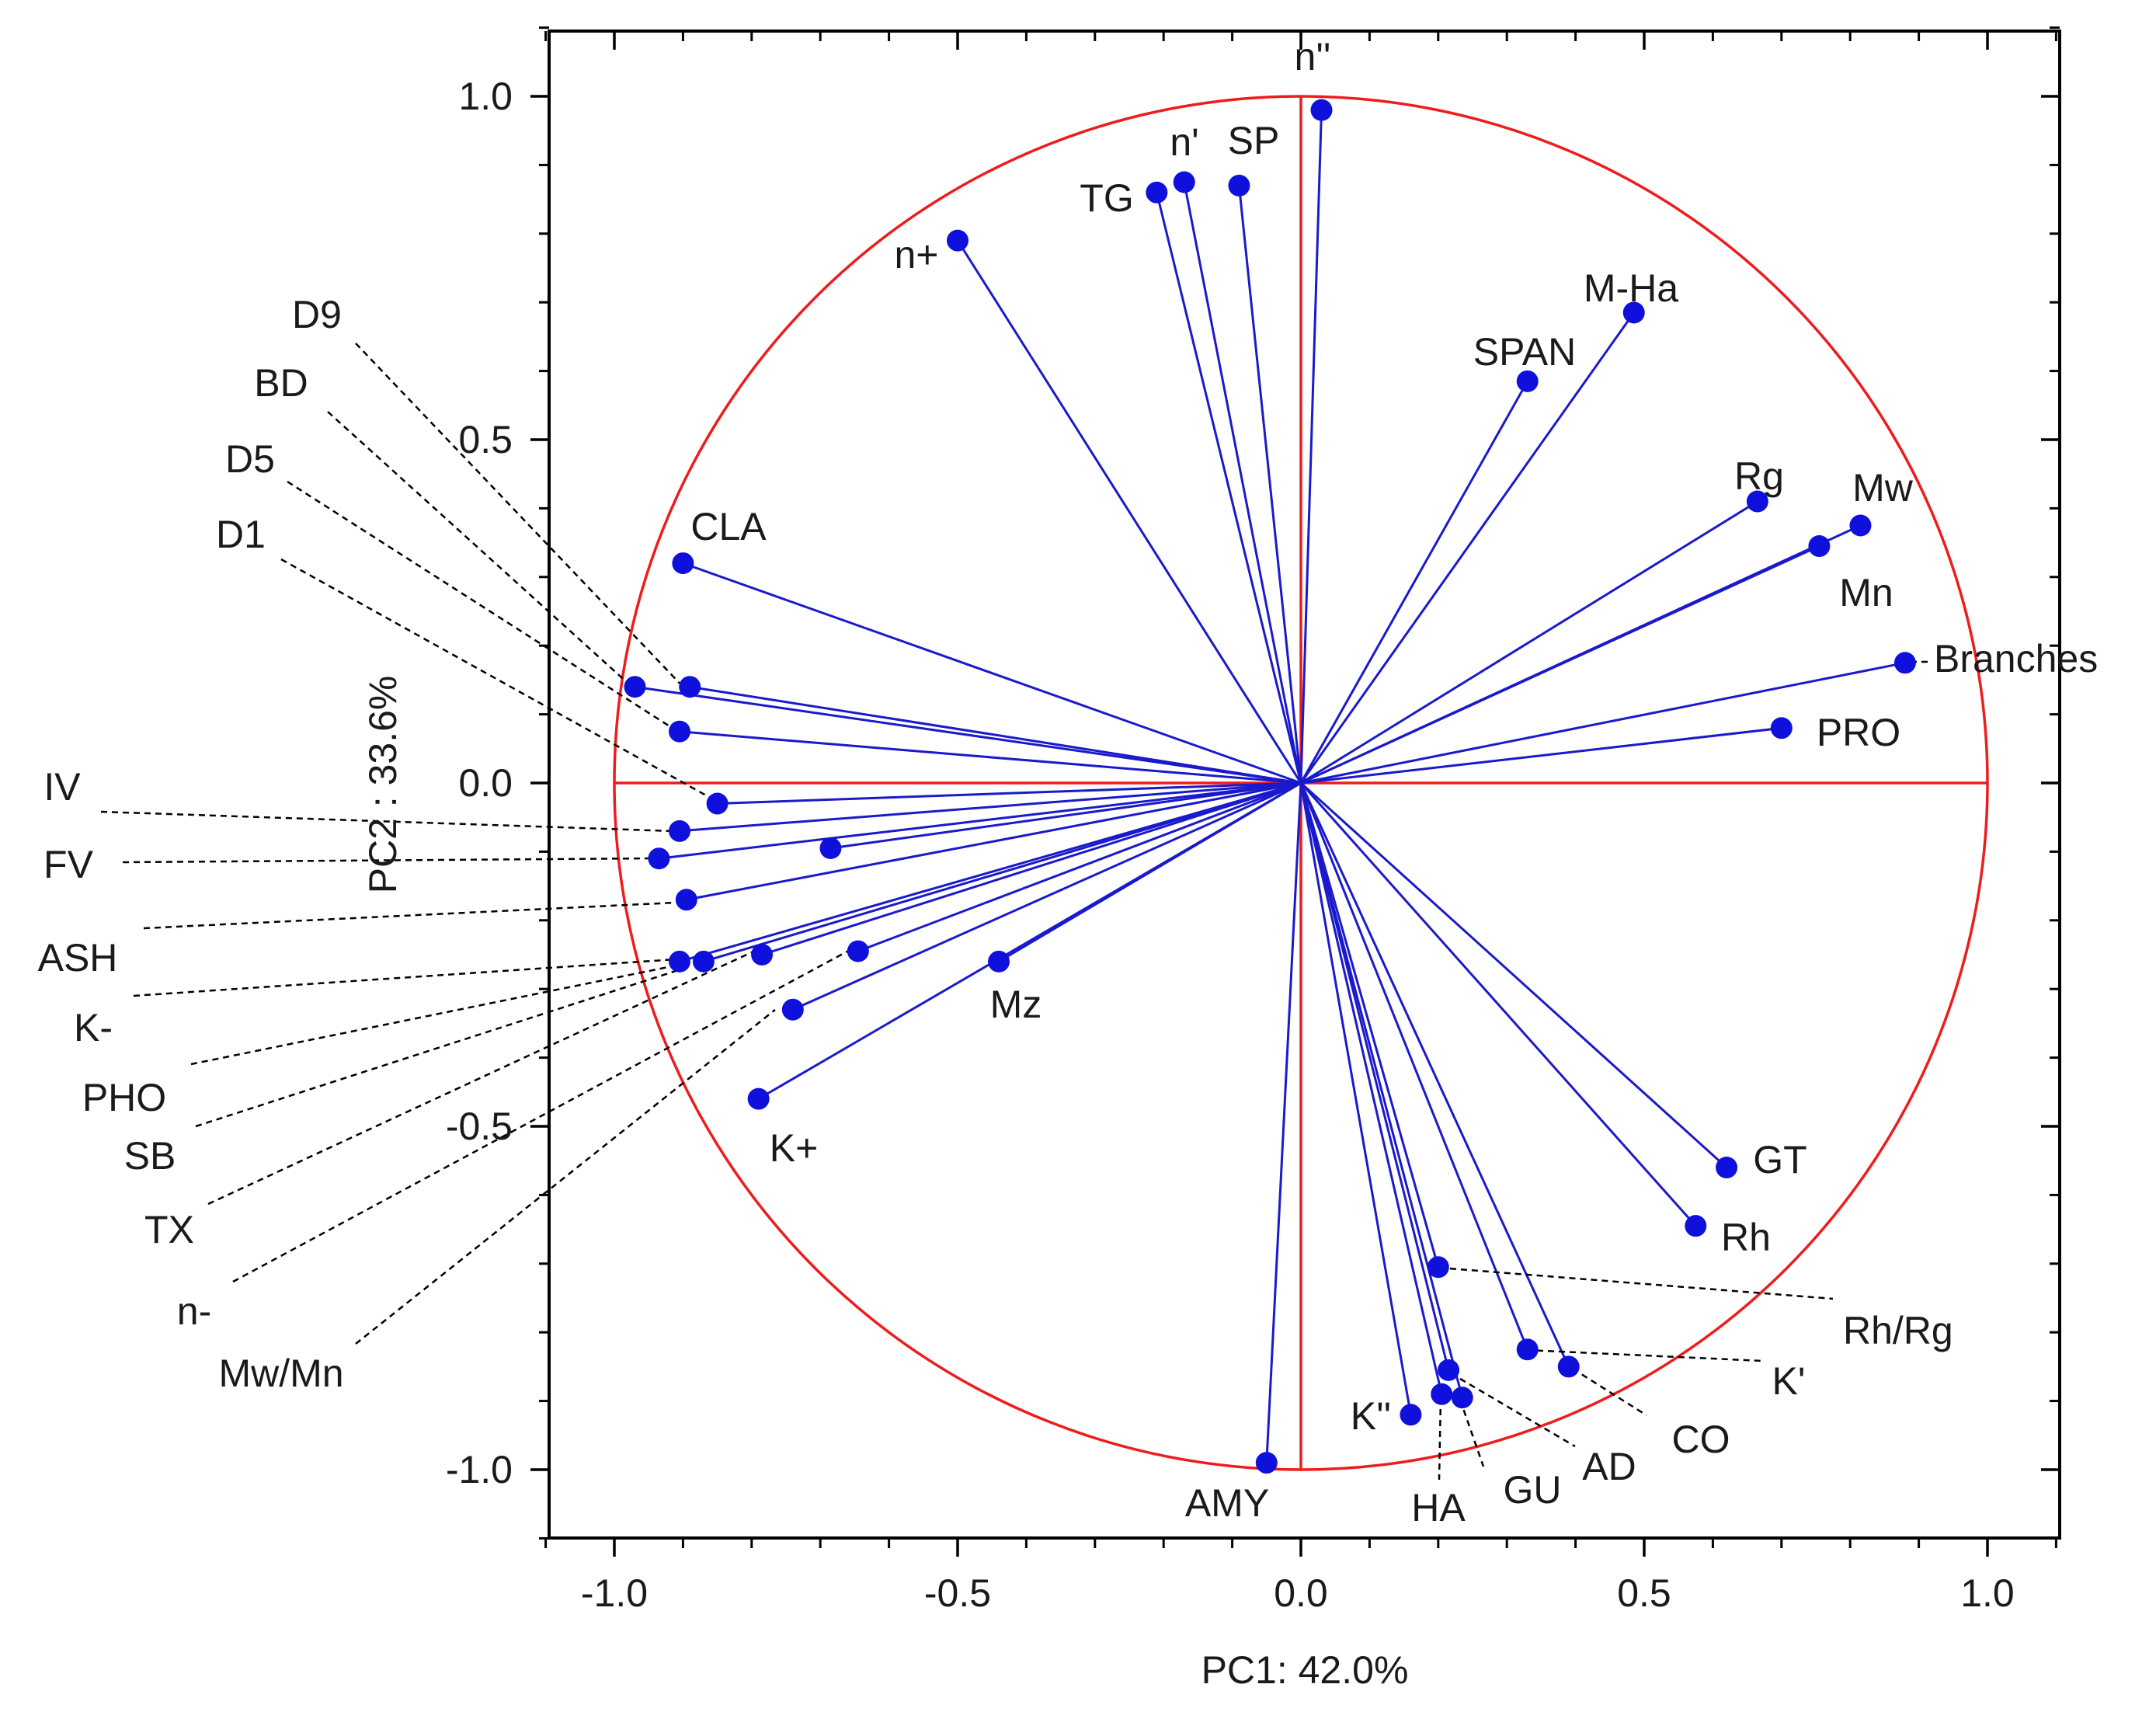 This screenshot has width=2156, height=1719. Describe the element at coordinates (1438, 1267) in the screenshot. I see `point-rh-rg` at that location.